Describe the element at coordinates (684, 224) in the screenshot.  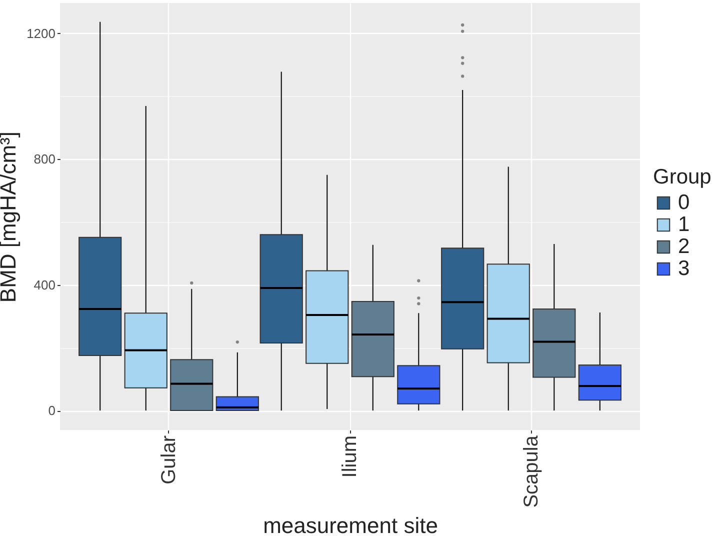
I see `legend-label: 1` at that location.